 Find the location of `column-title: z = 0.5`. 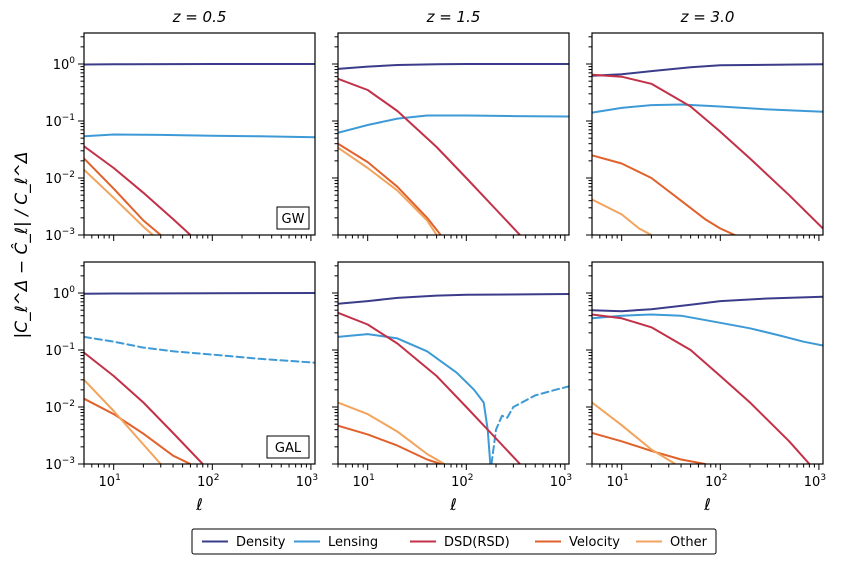

column-title: z = 0.5 is located at coordinates (199, 17).